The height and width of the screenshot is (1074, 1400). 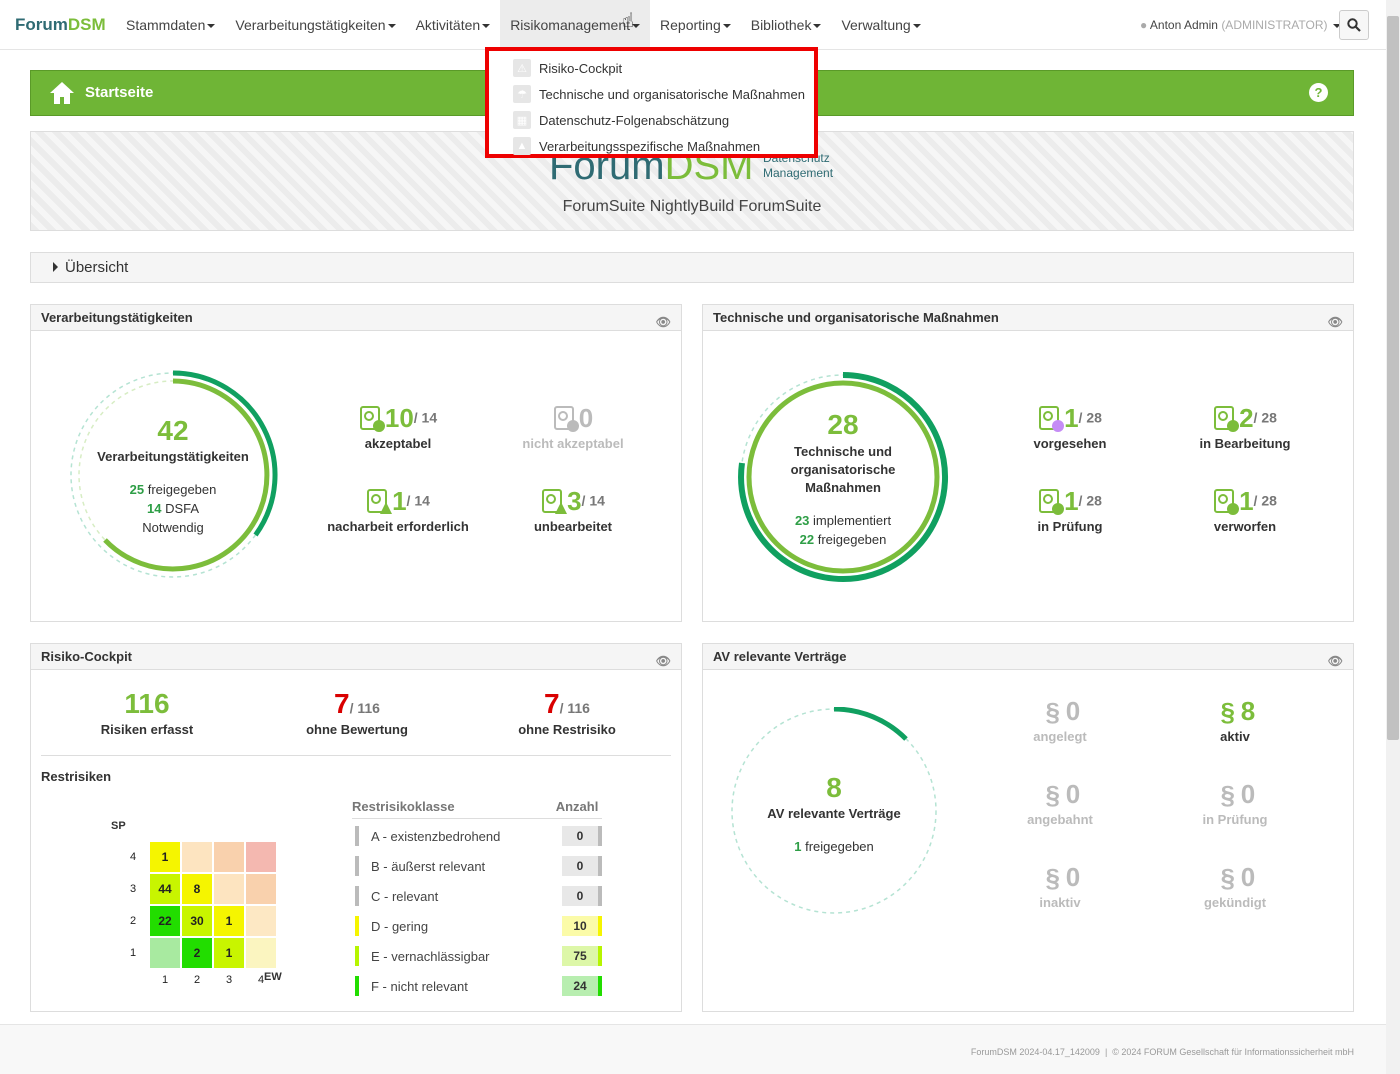 I want to click on search-button, so click(x=1354, y=25).